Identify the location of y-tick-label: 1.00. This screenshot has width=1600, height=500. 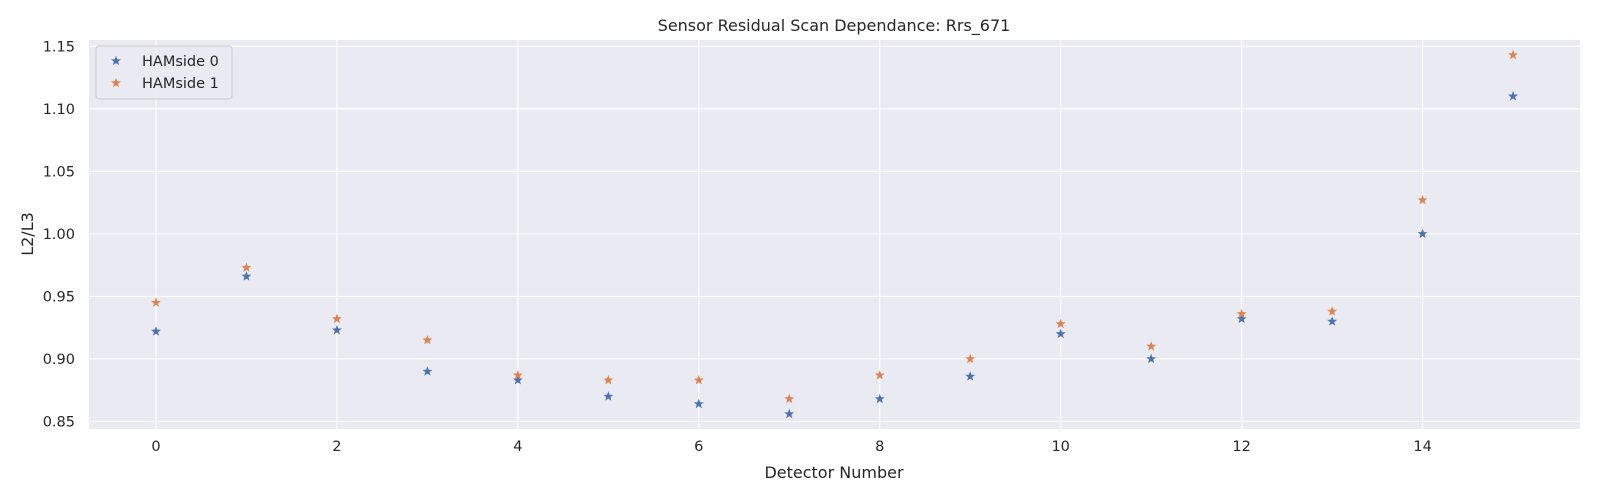
(59, 235).